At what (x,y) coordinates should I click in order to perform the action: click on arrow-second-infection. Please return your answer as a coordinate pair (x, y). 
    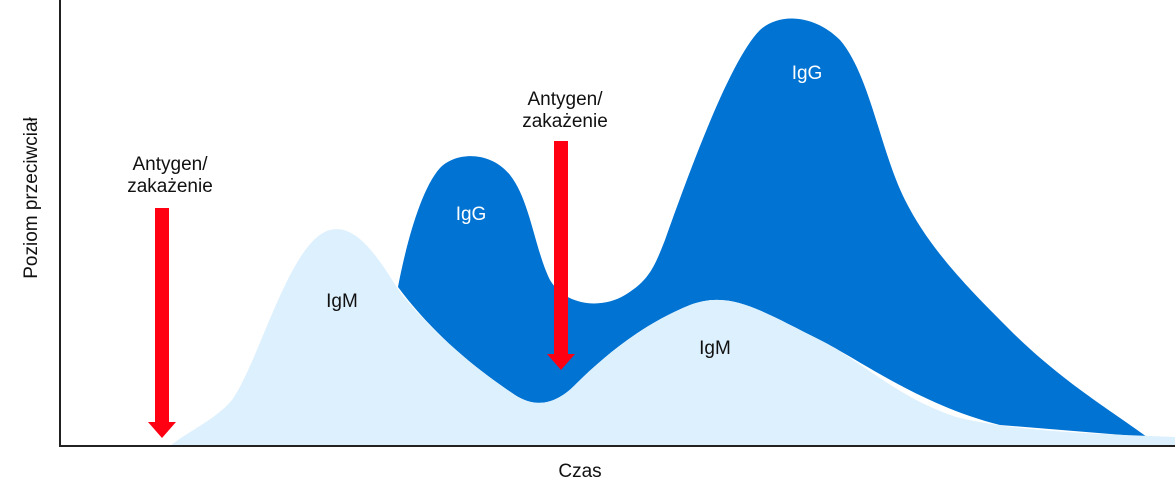
    Looking at the image, I should click on (561, 255).